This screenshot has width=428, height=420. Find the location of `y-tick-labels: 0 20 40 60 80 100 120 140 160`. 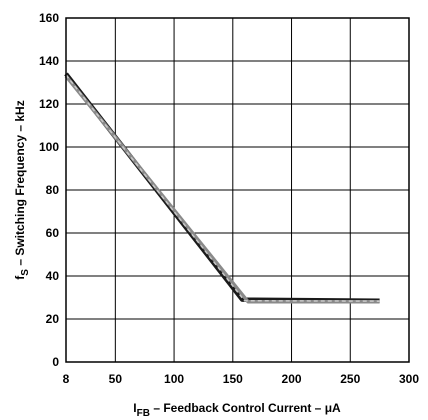

y-tick-labels: 0 20 40 60 80 100 120 140 160 is located at coordinates (49, 190).